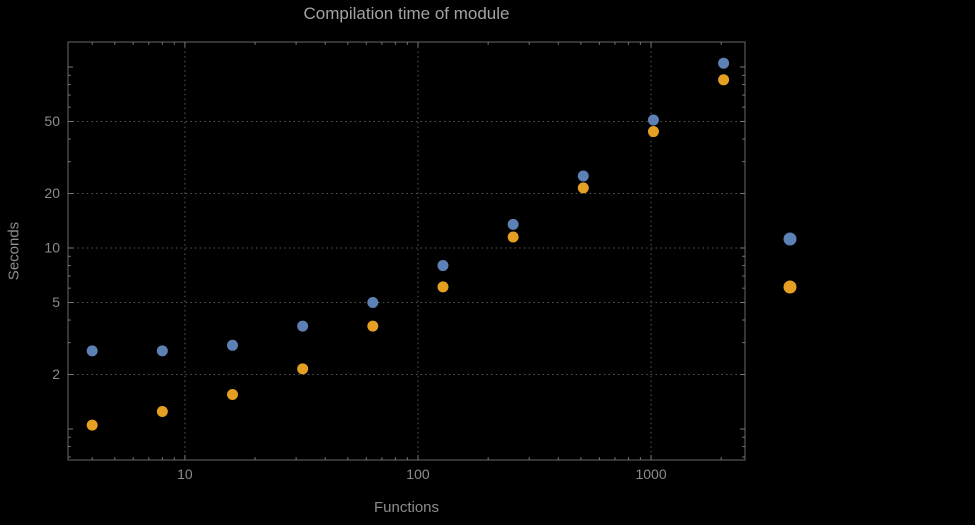 This screenshot has height=525, width=975. I want to click on tick-label: 50, so click(52, 121).